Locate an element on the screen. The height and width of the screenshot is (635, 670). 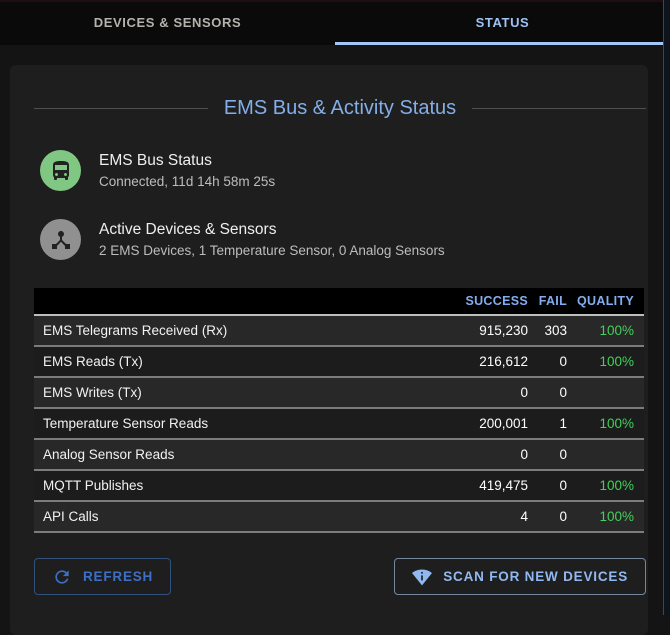
title-divider-right is located at coordinates (559, 108).